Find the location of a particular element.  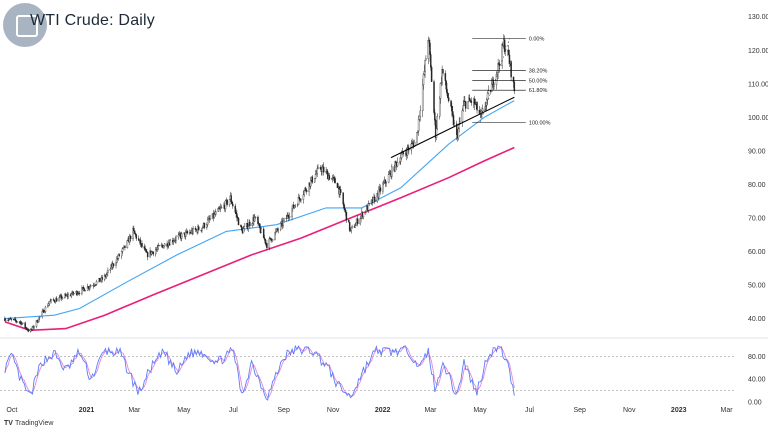

fib-level-label: 38.20% is located at coordinates (538, 72).